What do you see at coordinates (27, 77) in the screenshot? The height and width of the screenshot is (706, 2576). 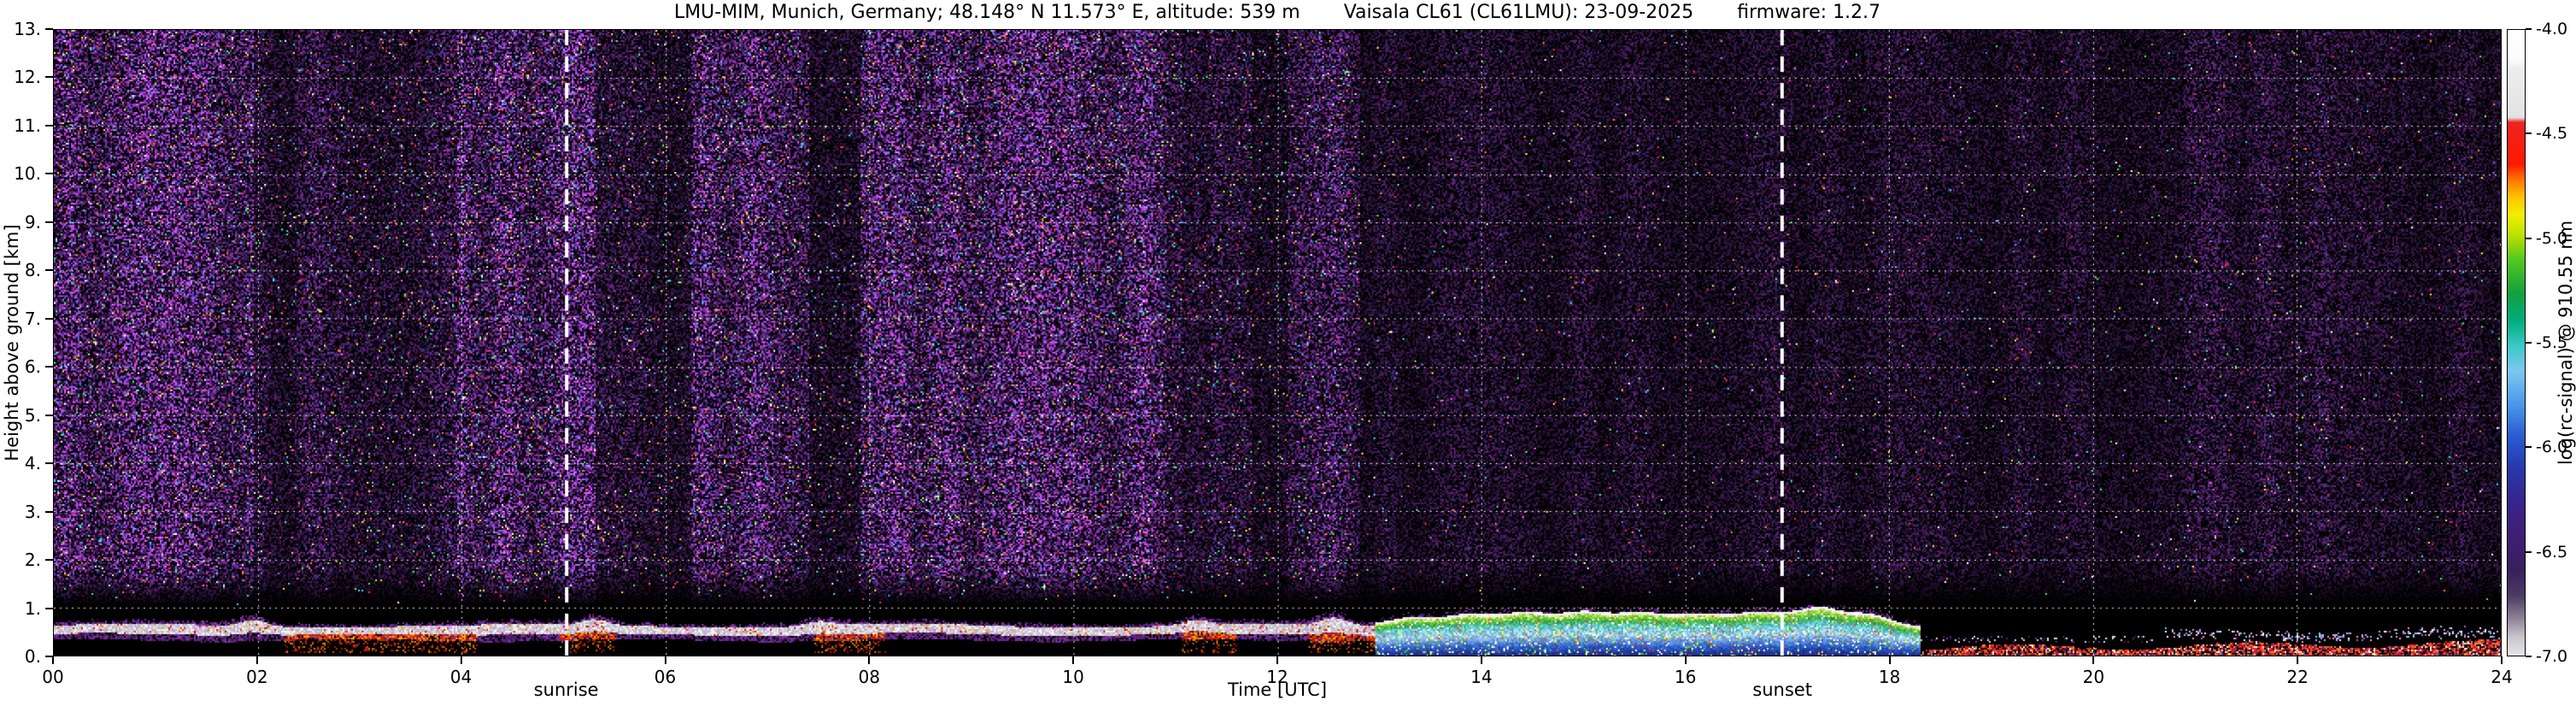 I see `y-tick-label: 12.` at bounding box center [27, 77].